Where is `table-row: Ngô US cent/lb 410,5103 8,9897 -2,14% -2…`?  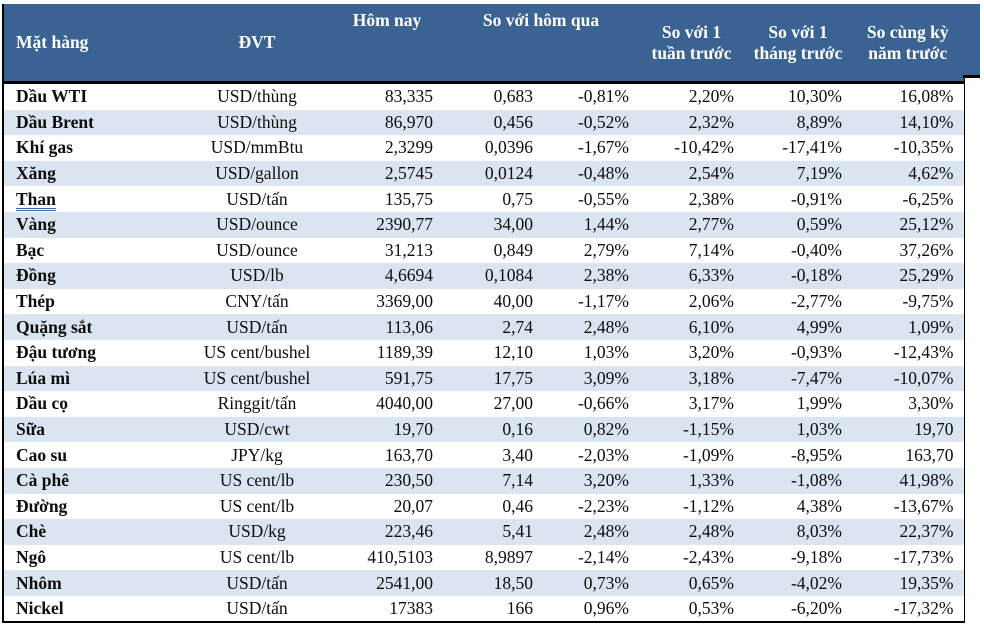 table-row: Ngô US cent/lb 410,5103 8,9897 -2,14% -2… is located at coordinates (483, 558).